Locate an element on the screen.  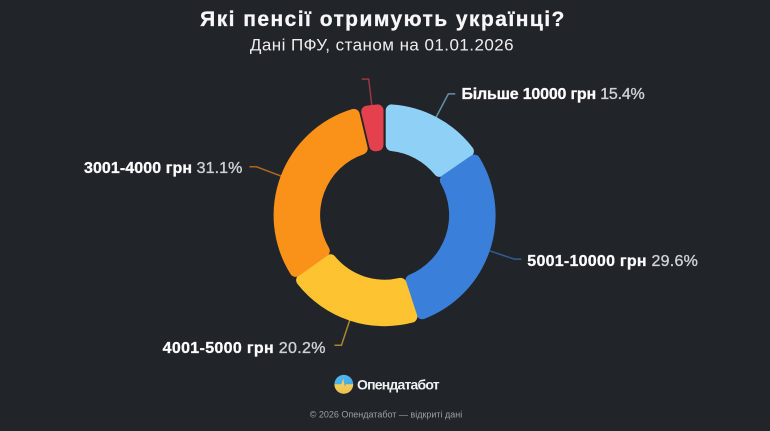
svg-text:© 2026 Опендатабот — відкриті: © 2026 Опендатабот — відкриті дані is located at coordinates (386, 415).